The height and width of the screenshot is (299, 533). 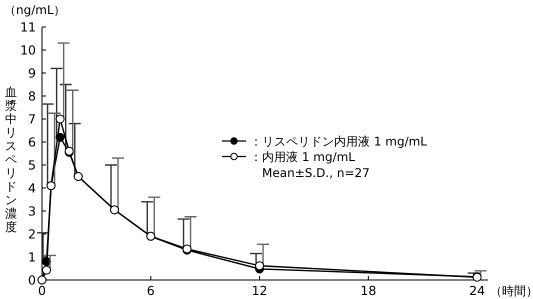 I want to click on y-tick-label: 9, so click(x=32, y=73).